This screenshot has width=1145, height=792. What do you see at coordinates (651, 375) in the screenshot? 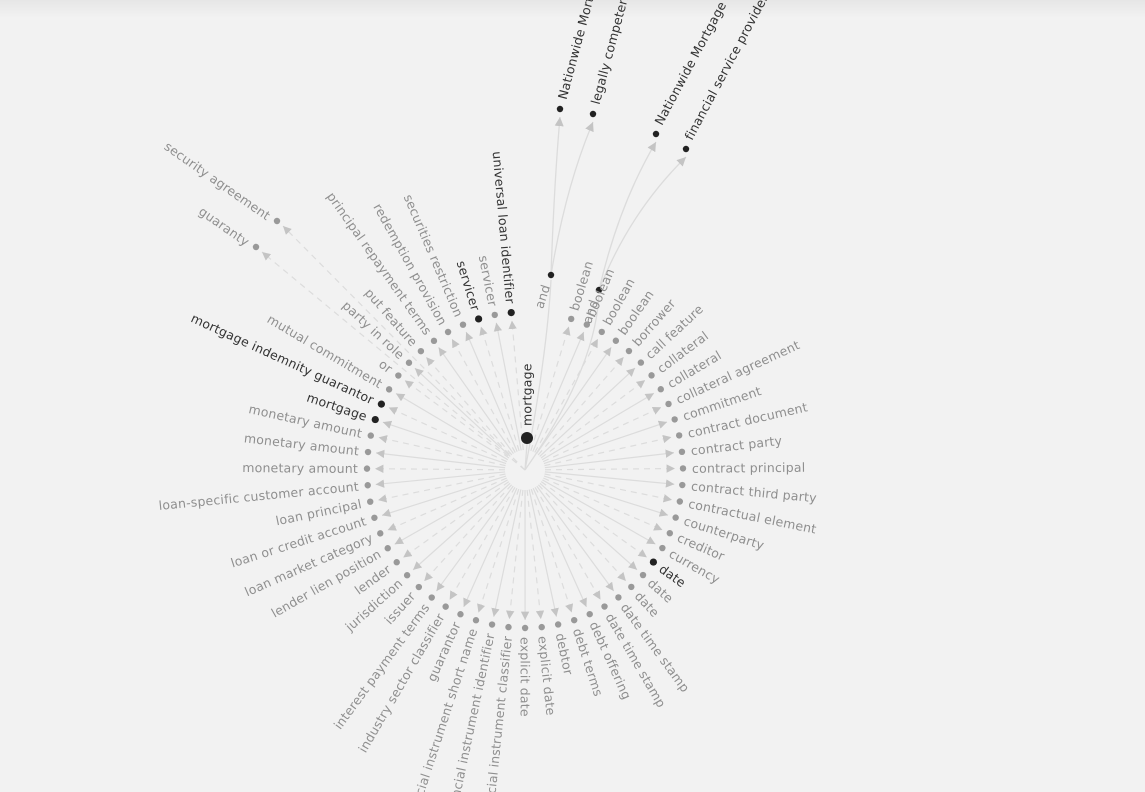
I see `leaf-collateral-6-node` at bounding box center [651, 375].